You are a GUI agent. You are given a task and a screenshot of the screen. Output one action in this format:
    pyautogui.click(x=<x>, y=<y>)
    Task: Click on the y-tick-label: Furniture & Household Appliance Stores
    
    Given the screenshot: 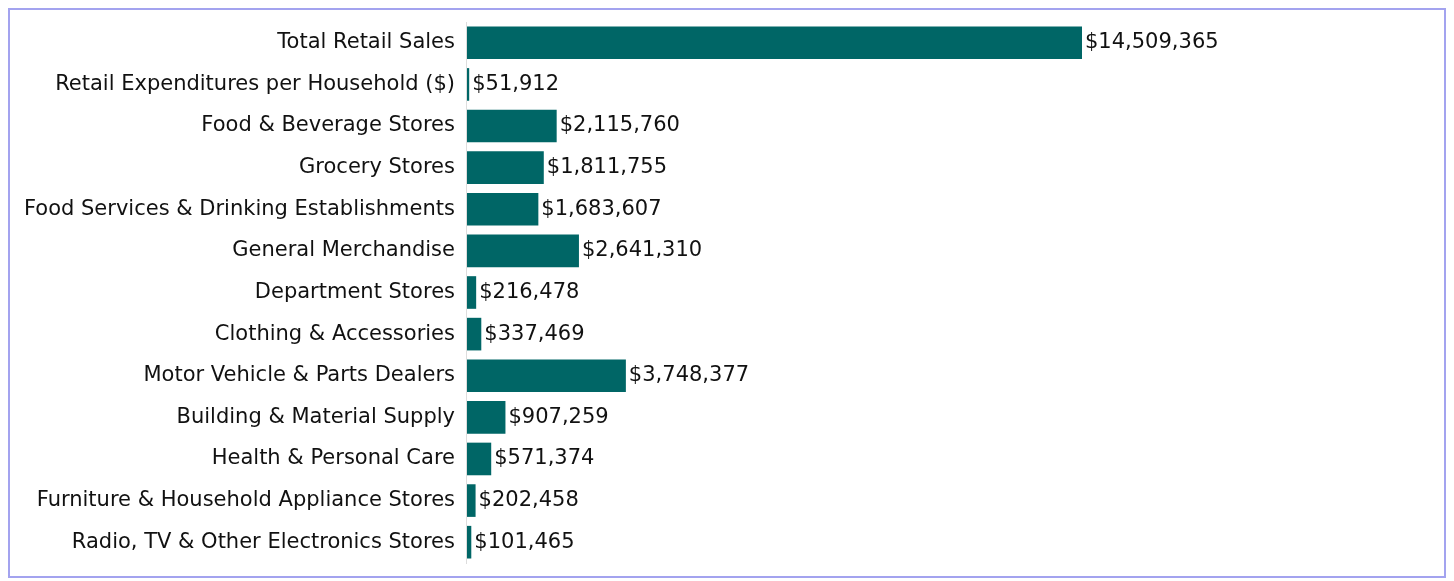 What is the action you would take?
    pyautogui.click(x=245, y=499)
    